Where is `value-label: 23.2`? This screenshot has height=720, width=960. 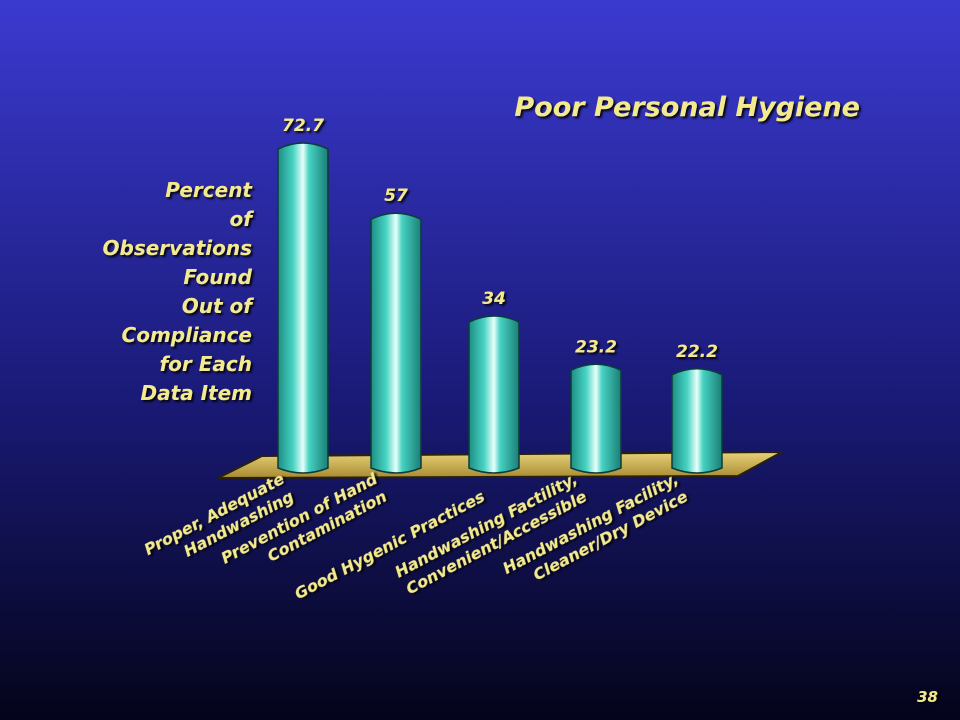
value-label: 23.2 is located at coordinates (596, 347).